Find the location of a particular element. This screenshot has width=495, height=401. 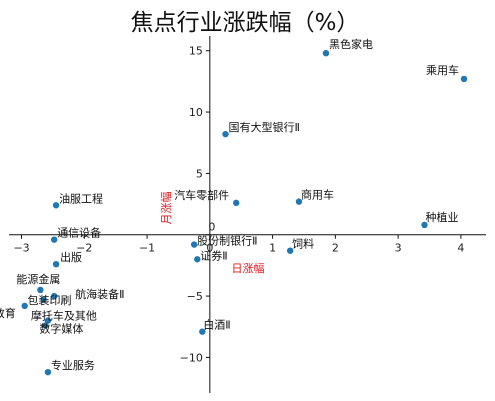

data-label: 白酒Ⅱ is located at coordinates (216, 325).